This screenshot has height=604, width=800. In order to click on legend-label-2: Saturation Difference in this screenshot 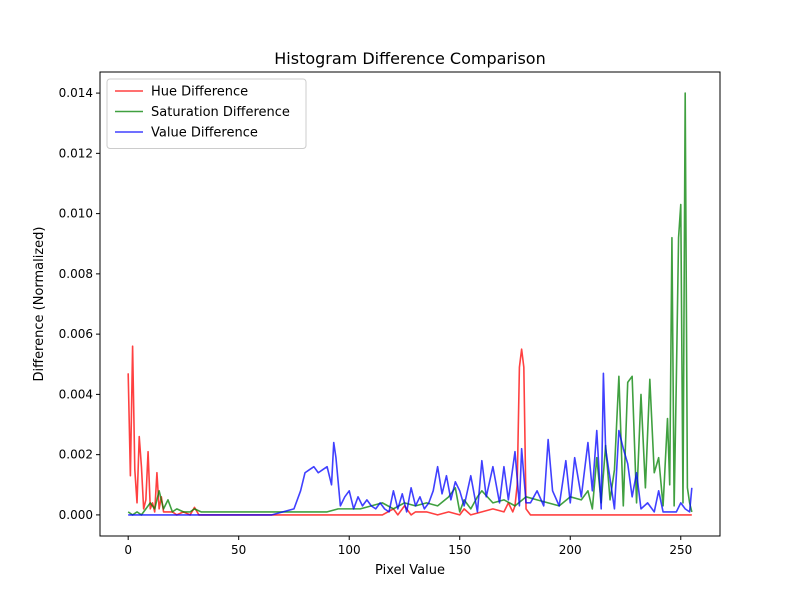, I will do `click(220, 112)`.